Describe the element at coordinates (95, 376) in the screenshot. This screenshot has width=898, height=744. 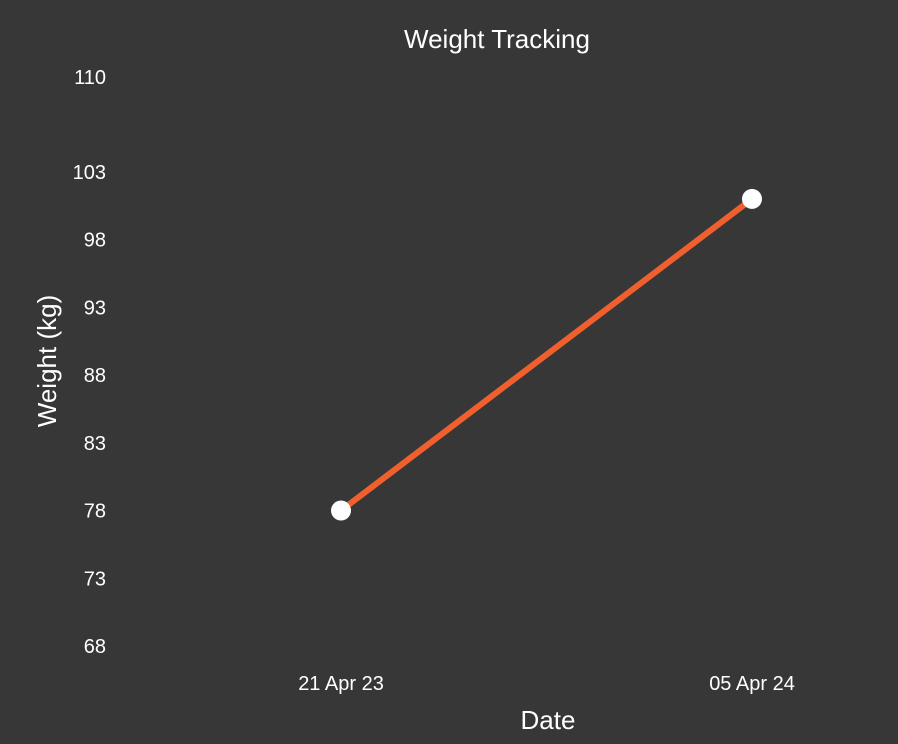
I see `y-tick-label: 88` at that location.